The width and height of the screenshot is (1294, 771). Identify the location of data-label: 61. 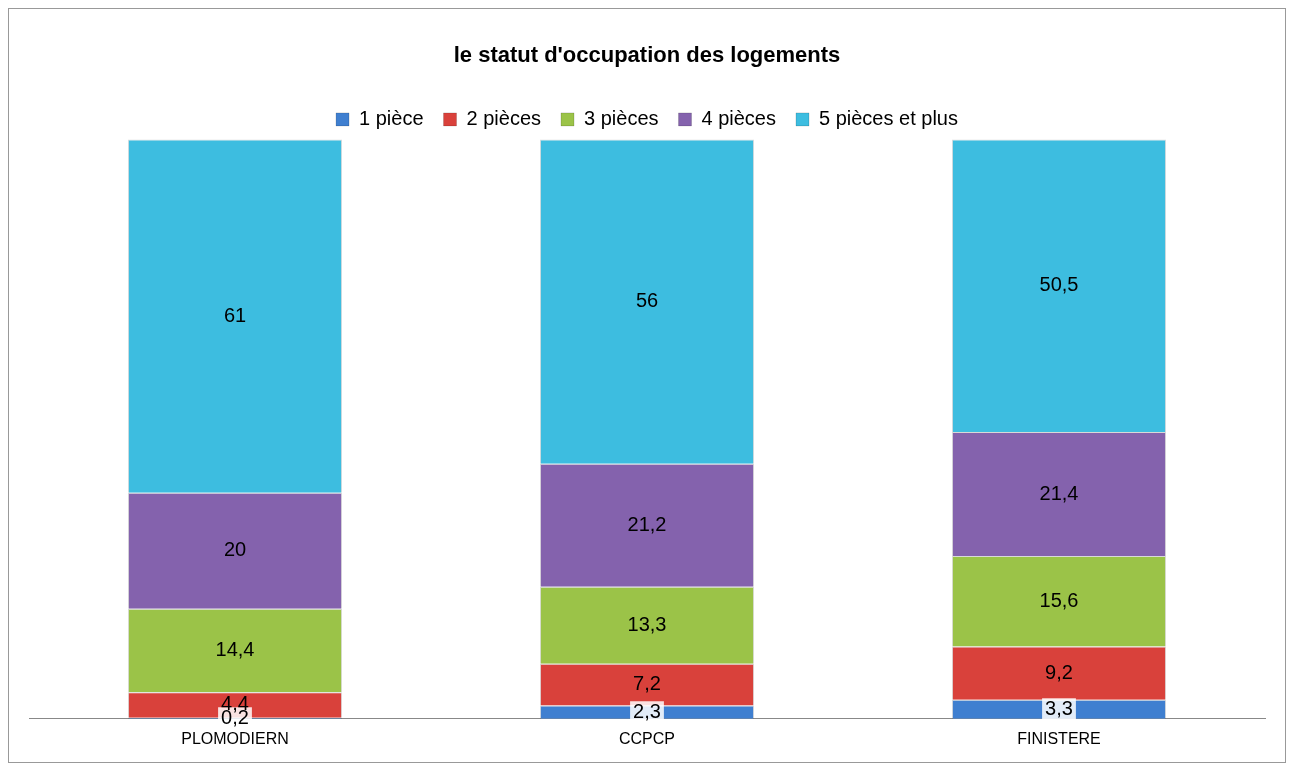
(235, 314).